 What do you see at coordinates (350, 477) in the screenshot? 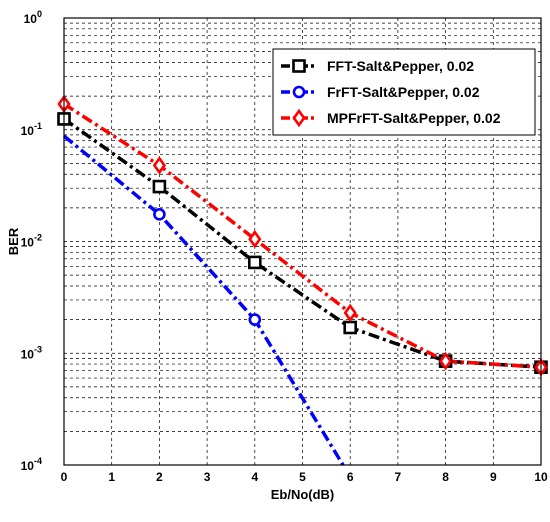
I see `x-tick-label: 6` at bounding box center [350, 477].